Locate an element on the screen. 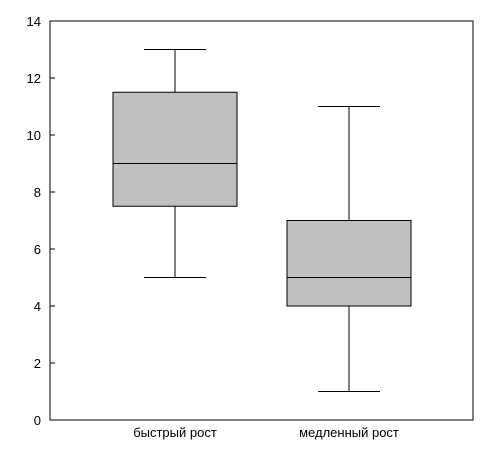 The height and width of the screenshot is (456, 501). category-labels: быстрый рост медленный рост is located at coordinates (266, 432).